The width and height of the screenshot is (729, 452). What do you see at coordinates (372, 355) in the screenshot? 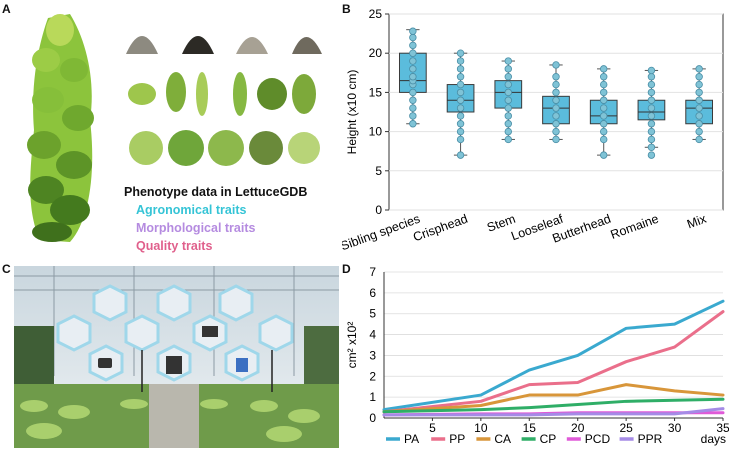
I see `y-tick-label: 3` at bounding box center [372, 355].